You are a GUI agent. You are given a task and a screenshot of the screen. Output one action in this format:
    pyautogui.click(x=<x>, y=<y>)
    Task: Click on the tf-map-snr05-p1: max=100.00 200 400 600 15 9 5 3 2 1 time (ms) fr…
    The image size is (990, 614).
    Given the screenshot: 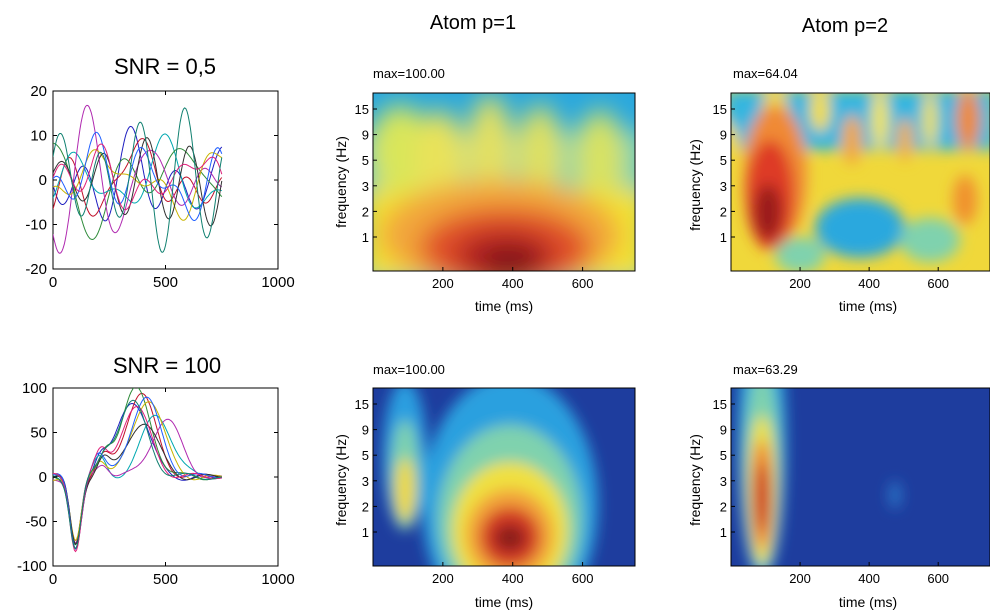 What is the action you would take?
    pyautogui.click(x=484, y=190)
    